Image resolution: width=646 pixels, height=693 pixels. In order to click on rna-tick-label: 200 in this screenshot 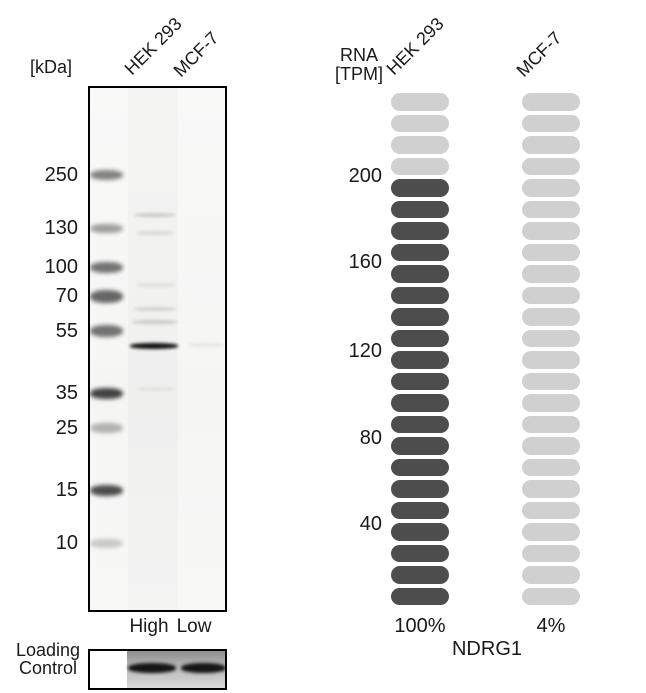, I will do `click(365, 176)`.